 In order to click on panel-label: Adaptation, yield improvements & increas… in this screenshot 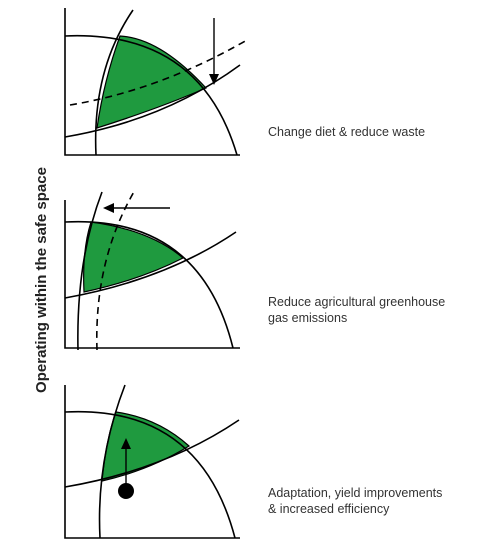, I will do `click(357, 501)`.